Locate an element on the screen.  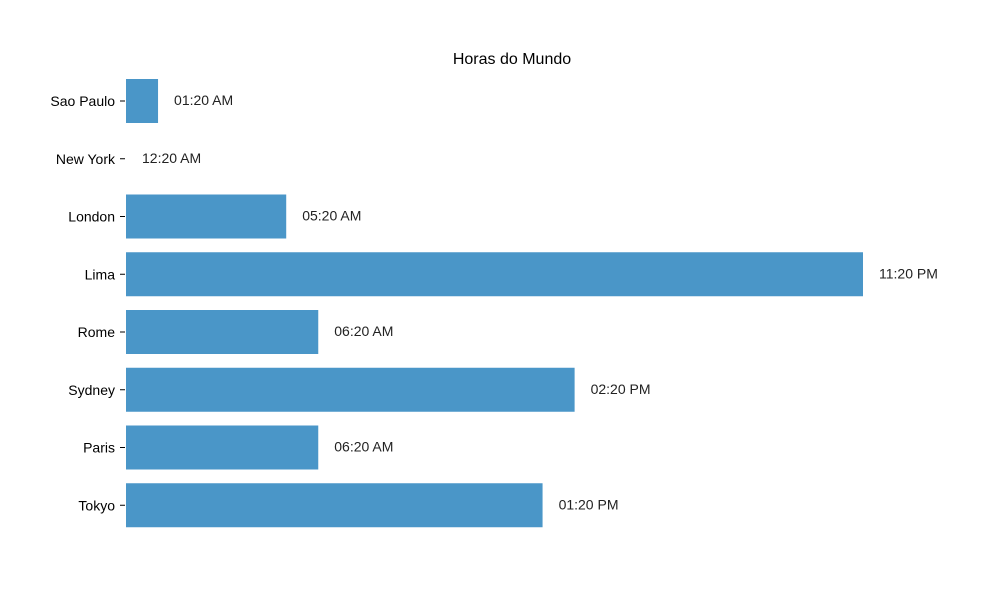
y-tick-label-sao-paulo: Sao Paulo is located at coordinates (82, 101).